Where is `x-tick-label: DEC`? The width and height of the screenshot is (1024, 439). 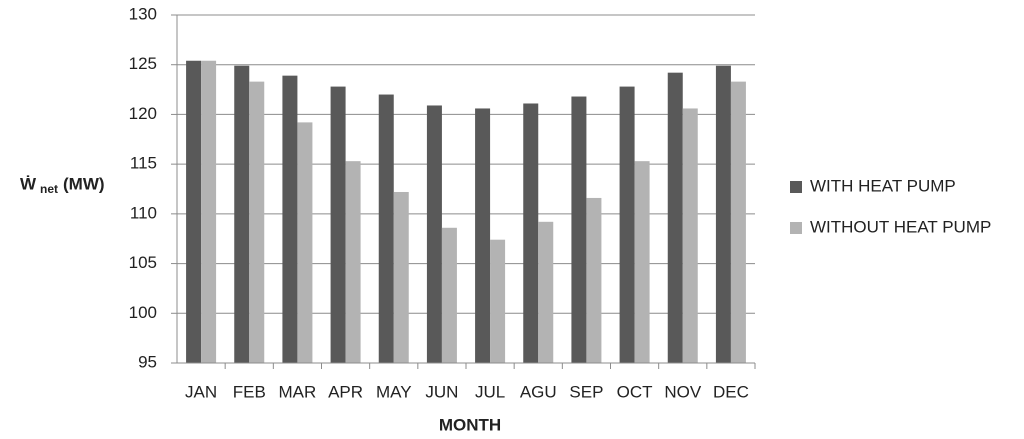 x-tick-label: DEC is located at coordinates (731, 391).